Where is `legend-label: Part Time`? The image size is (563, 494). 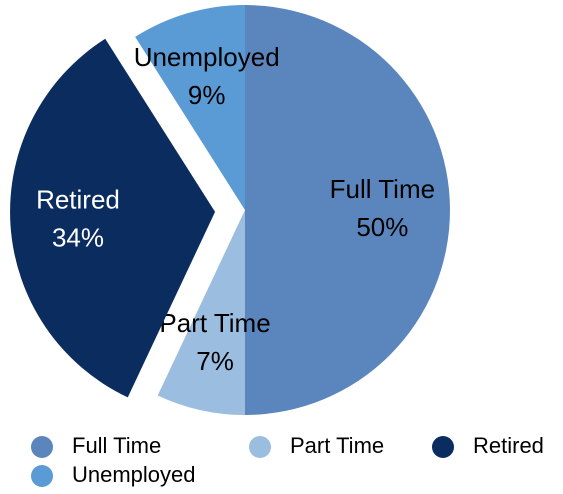 legend-label: Part Time is located at coordinates (337, 445).